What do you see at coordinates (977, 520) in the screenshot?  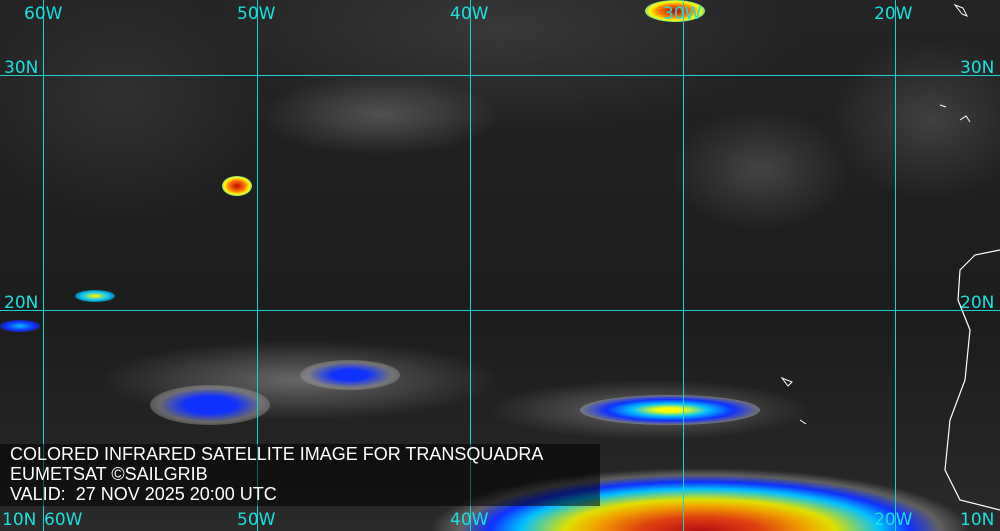 I see `label-10n-right: 10N` at bounding box center [977, 520].